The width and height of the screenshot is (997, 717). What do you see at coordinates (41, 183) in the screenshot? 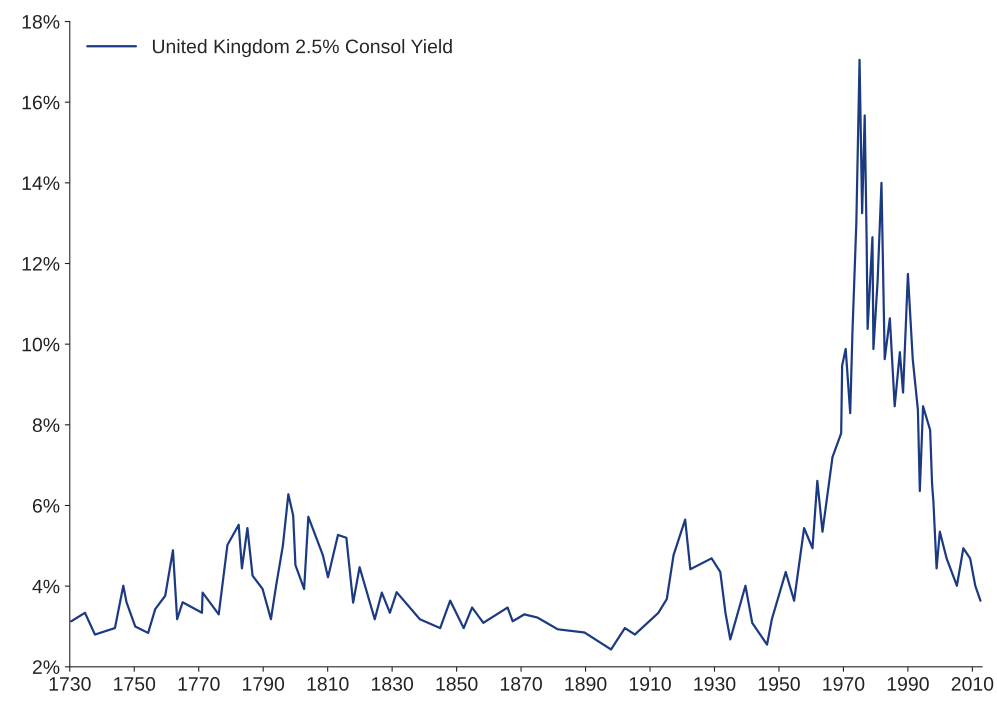
I see `y-tick-label: 14%` at bounding box center [41, 183].